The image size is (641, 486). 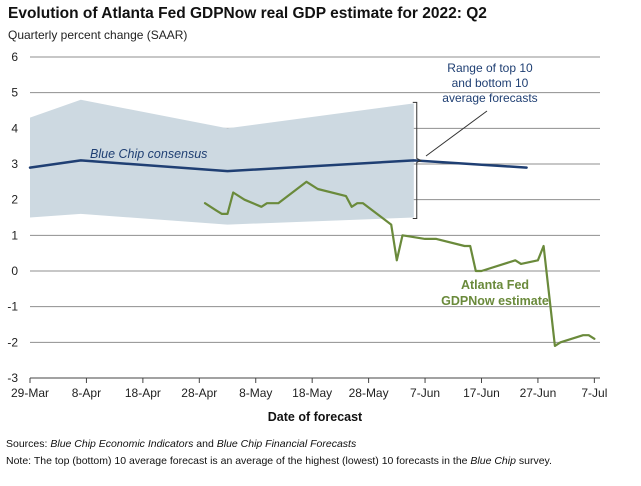 I want to click on x-tick-label-7-Jun: 7-Jun, so click(x=425, y=393).